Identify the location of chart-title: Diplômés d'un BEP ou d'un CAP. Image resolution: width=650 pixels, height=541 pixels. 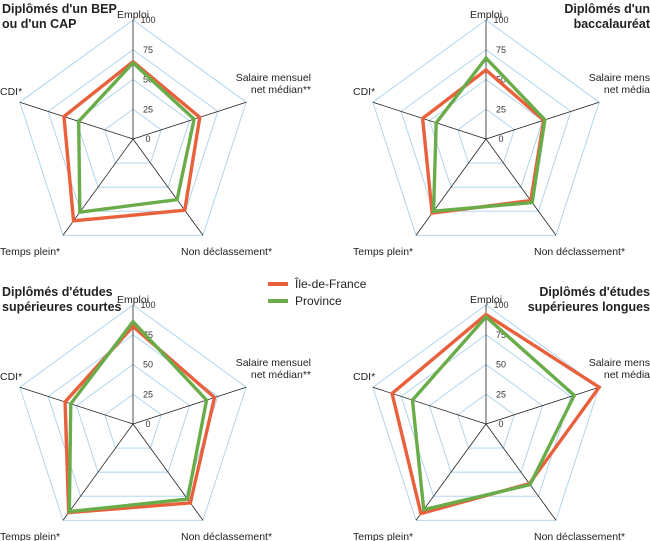
(59, 16).